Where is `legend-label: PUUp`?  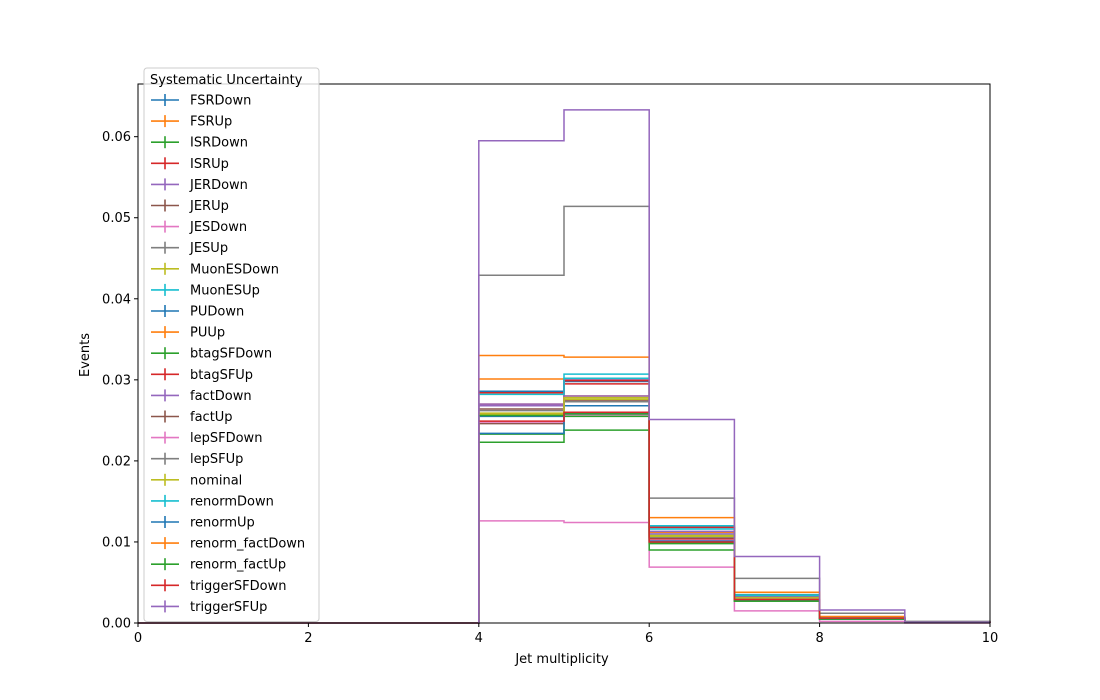 legend-label: PUUp is located at coordinates (207, 333).